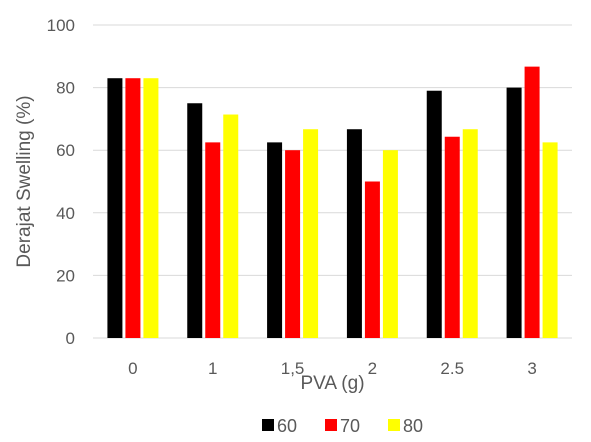  I want to click on y-tick-label: 100, so click(61, 25).